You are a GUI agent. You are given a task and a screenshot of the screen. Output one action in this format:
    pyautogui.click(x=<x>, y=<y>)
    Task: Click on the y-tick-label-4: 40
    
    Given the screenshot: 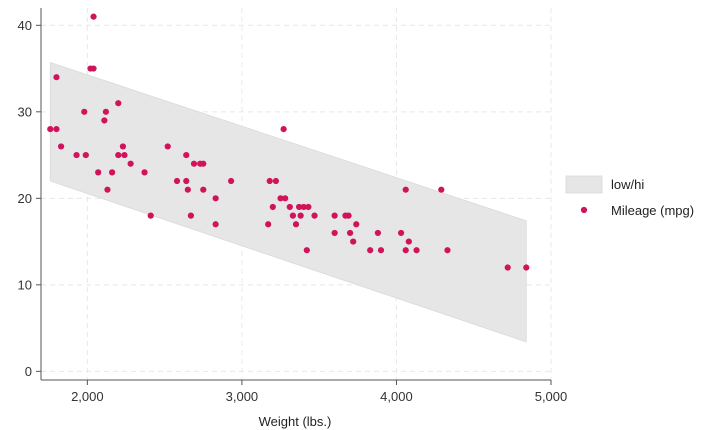 What is the action you would take?
    pyautogui.click(x=25, y=25)
    